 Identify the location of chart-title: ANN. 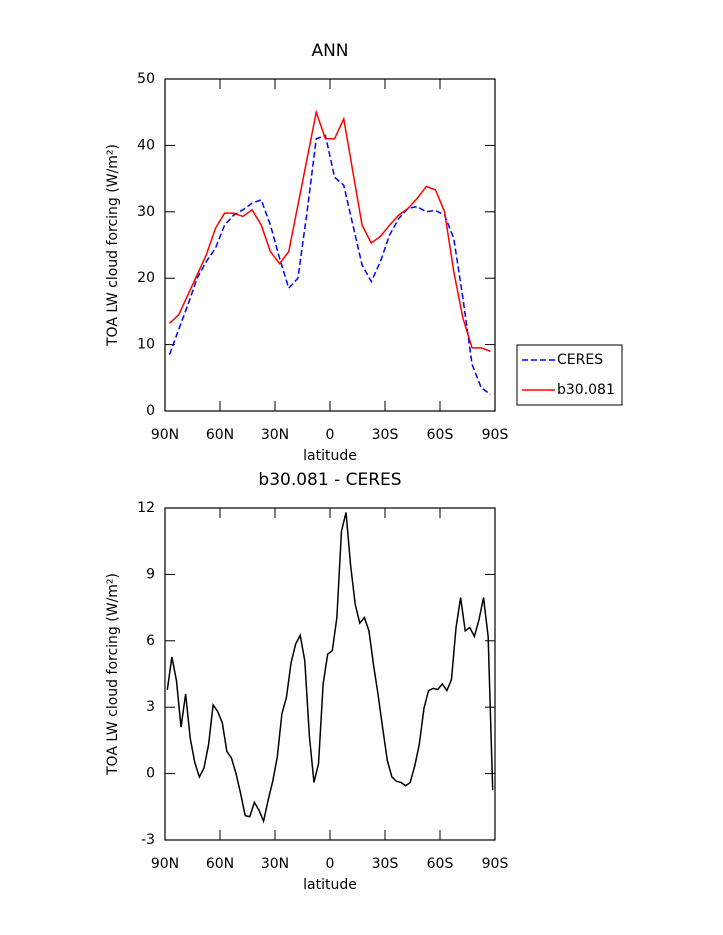
(329, 51).